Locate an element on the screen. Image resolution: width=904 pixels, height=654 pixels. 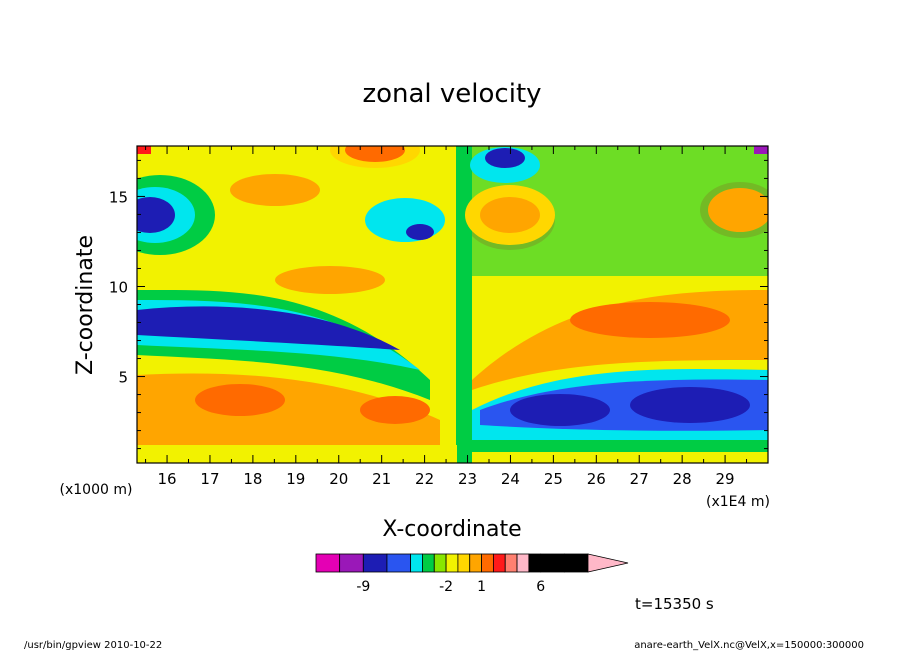
neutral-column is located at coordinates (464, 304).